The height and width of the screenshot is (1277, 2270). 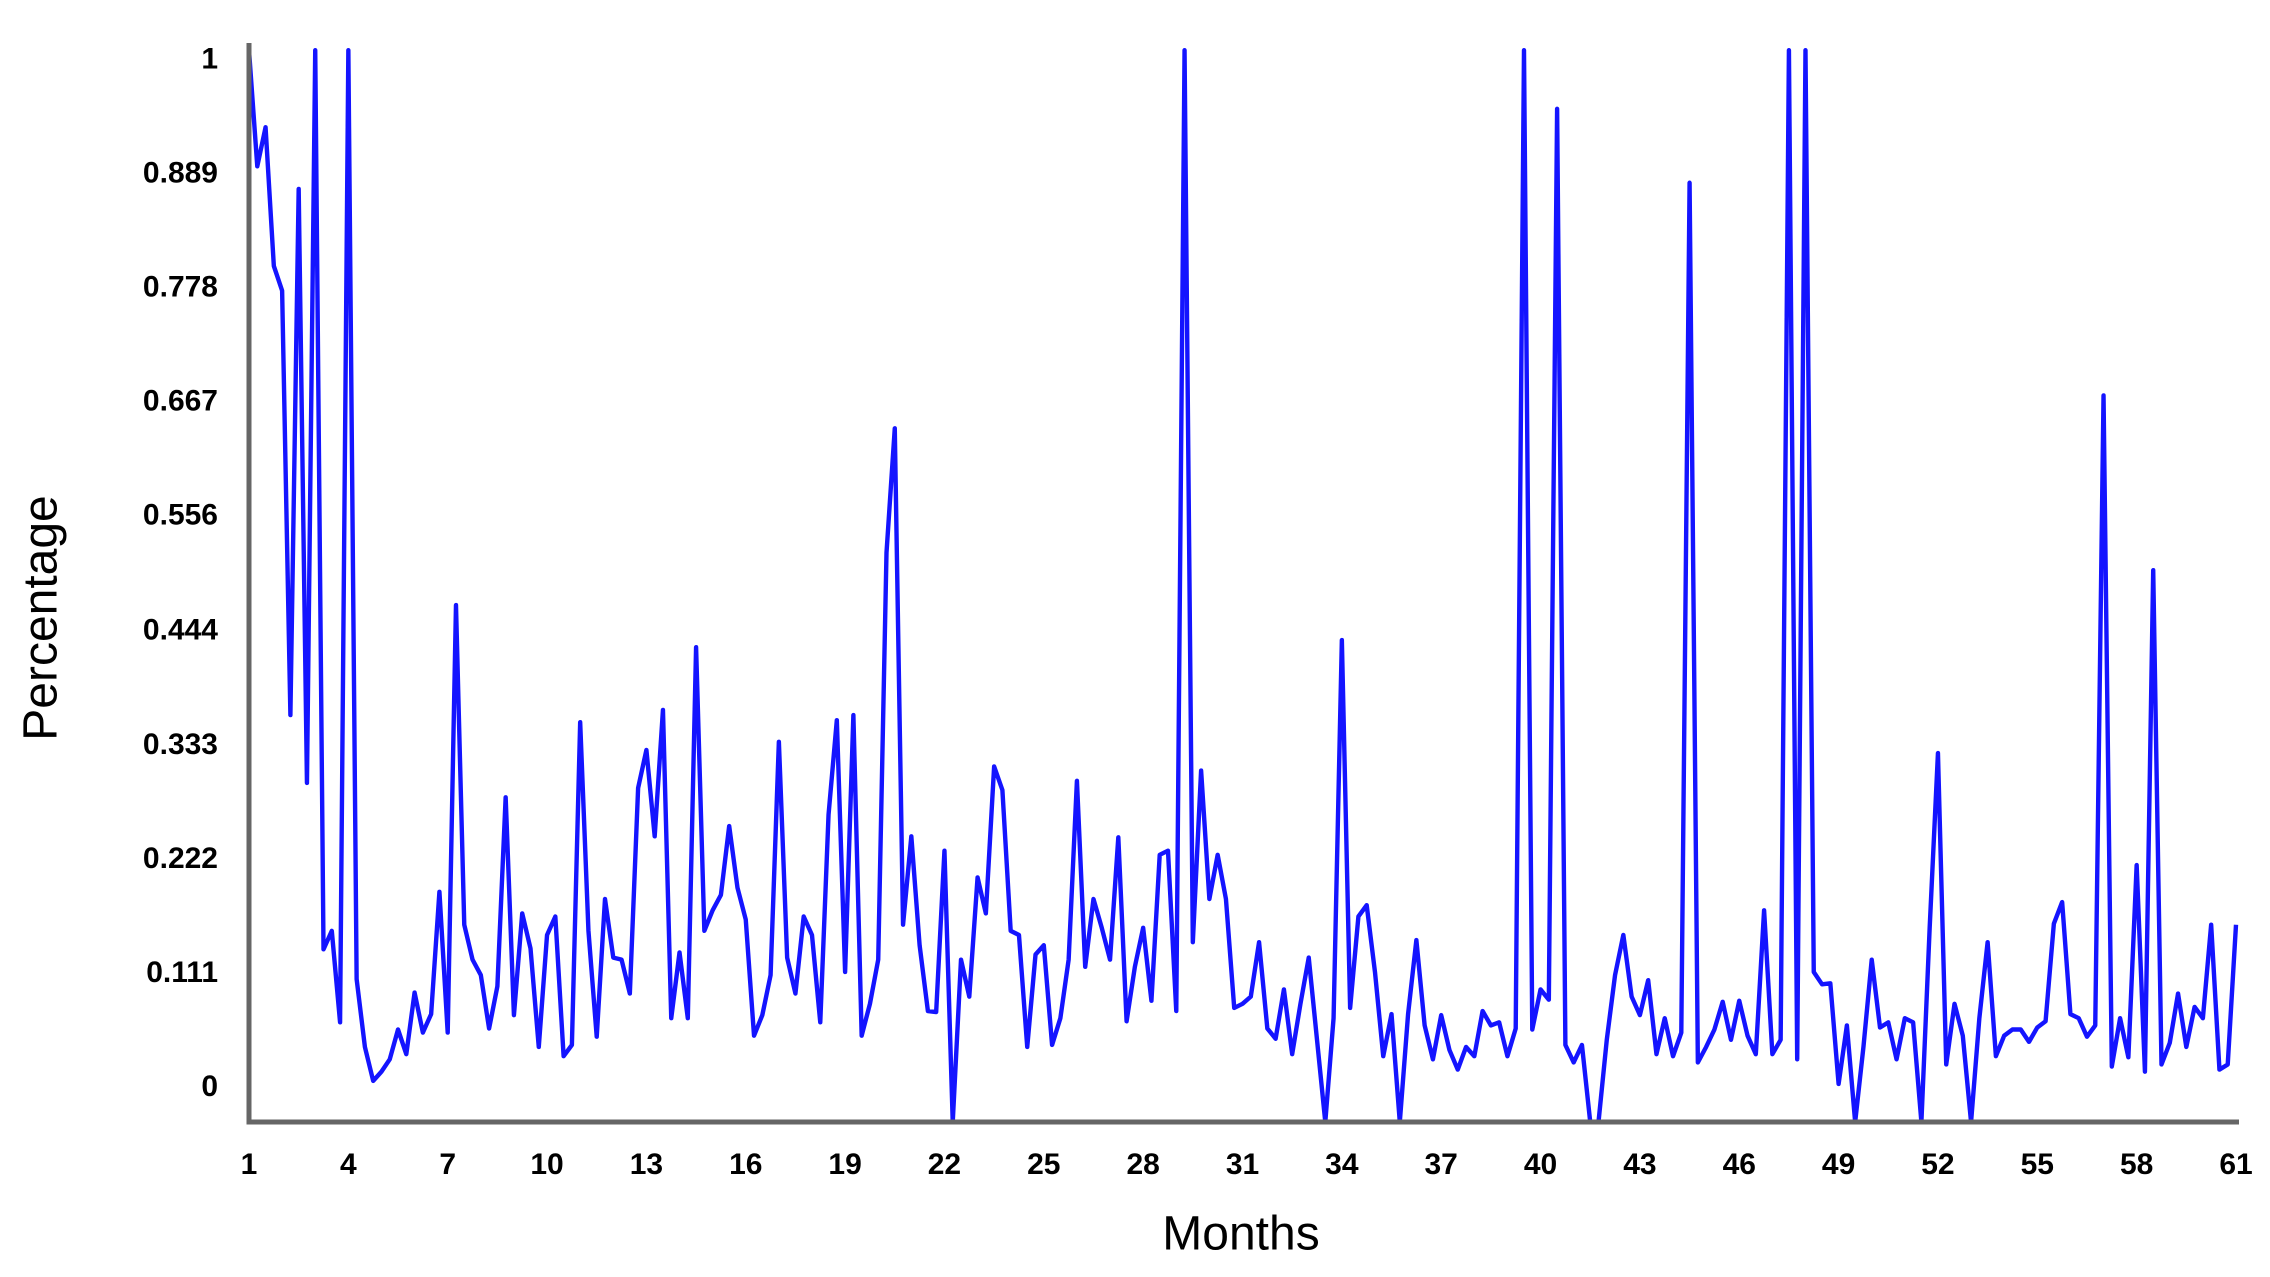 What do you see at coordinates (249, 1164) in the screenshot?
I see `x-tick-label: 1` at bounding box center [249, 1164].